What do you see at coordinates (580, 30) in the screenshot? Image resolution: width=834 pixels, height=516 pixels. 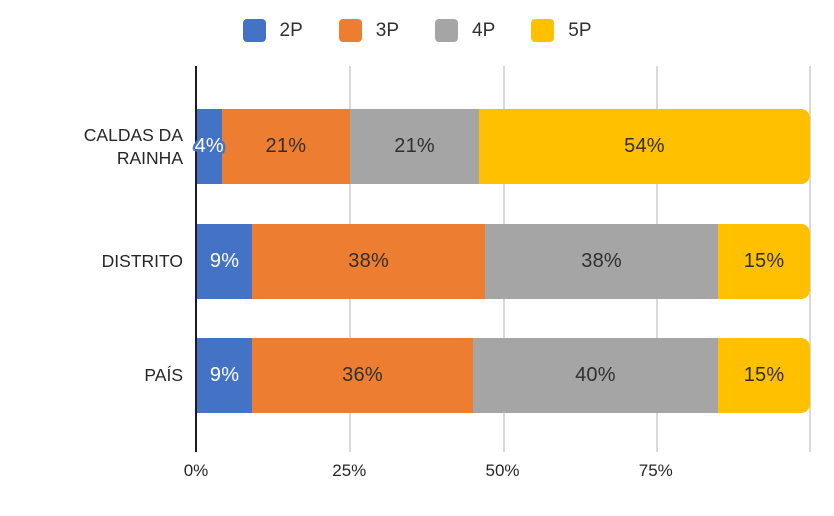 I see `legend-label: 5P` at bounding box center [580, 30].